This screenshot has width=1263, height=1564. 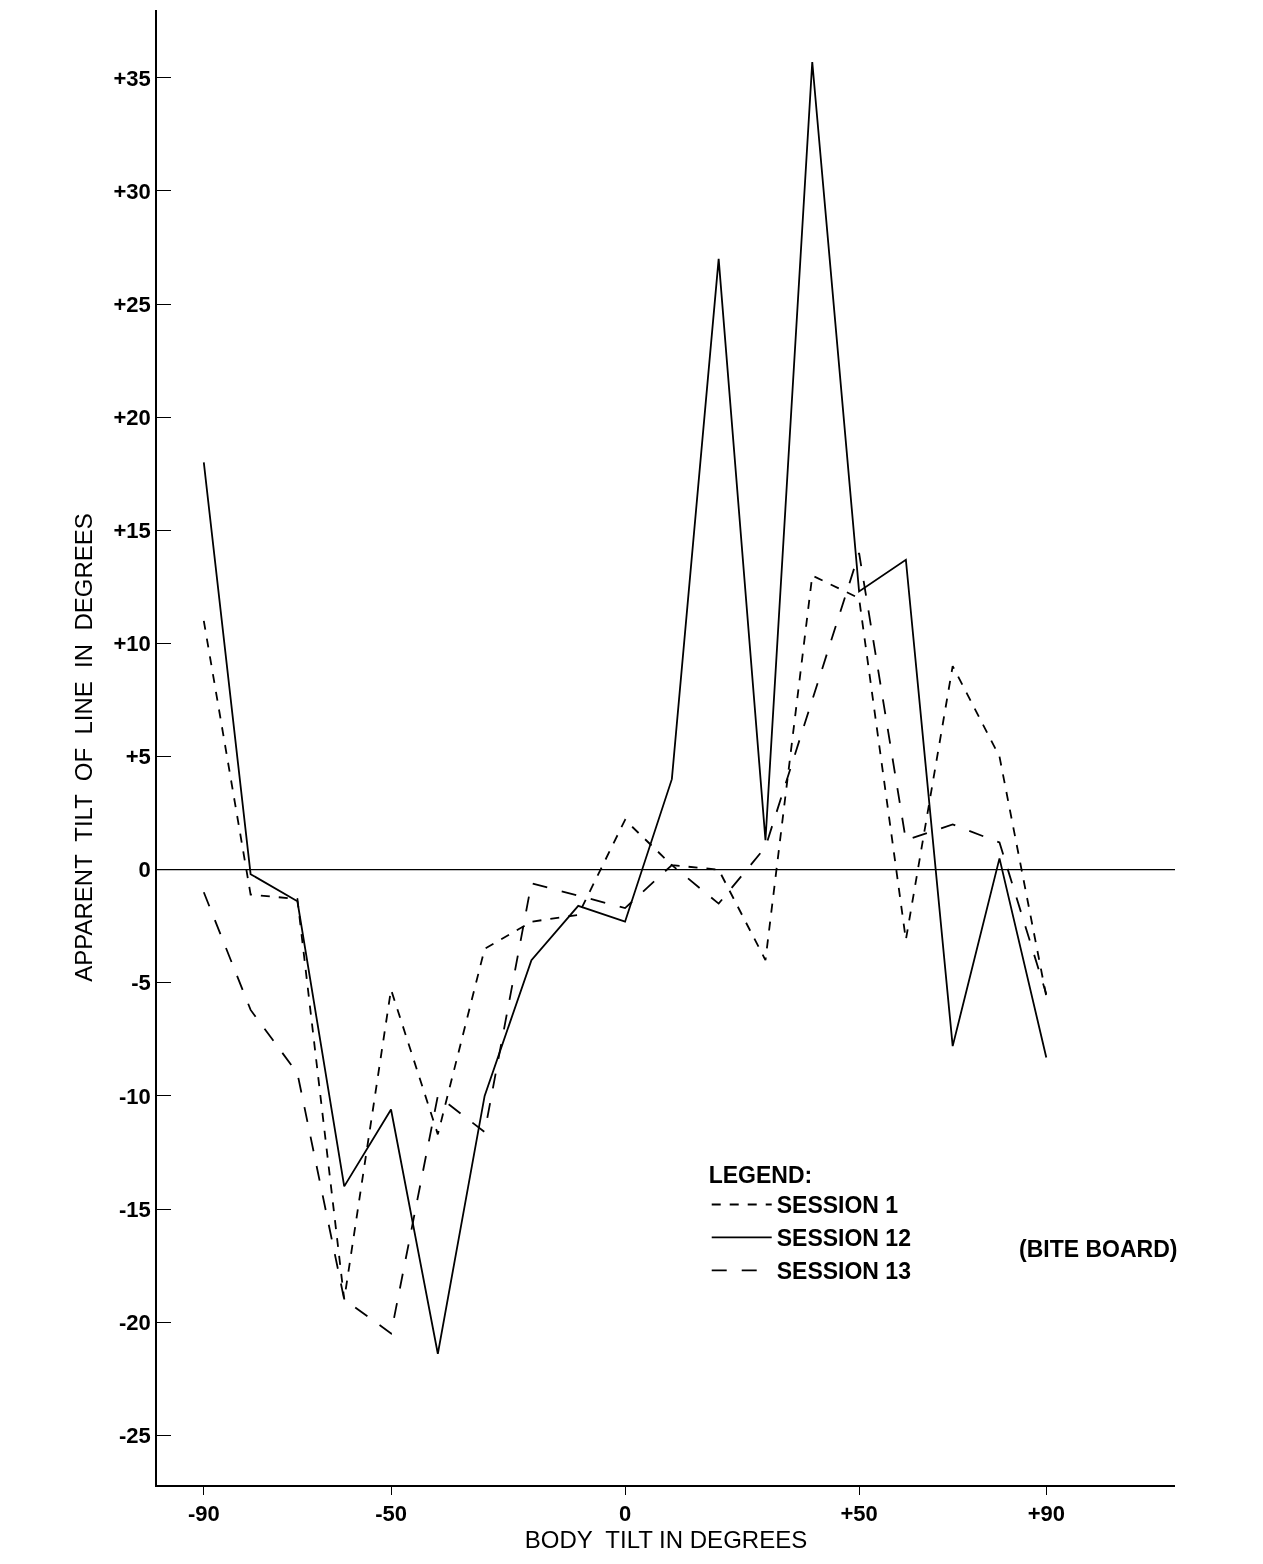 What do you see at coordinates (132, 644) in the screenshot?
I see `y-tick-label: +10` at bounding box center [132, 644].